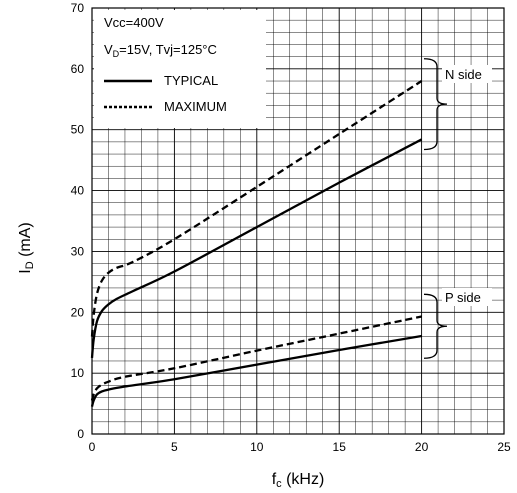  Describe the element at coordinates (463, 297) in the screenshot. I see `p-side-label: P side` at that location.